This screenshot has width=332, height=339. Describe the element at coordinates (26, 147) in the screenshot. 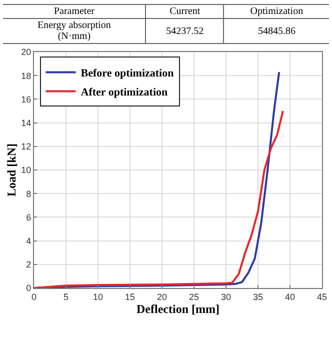

I see `y-tick-label: 12` at that location.